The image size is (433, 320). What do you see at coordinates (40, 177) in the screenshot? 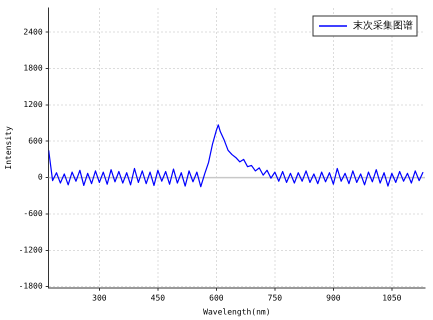
I see `y-tick-label: 0` at bounding box center [40, 177].